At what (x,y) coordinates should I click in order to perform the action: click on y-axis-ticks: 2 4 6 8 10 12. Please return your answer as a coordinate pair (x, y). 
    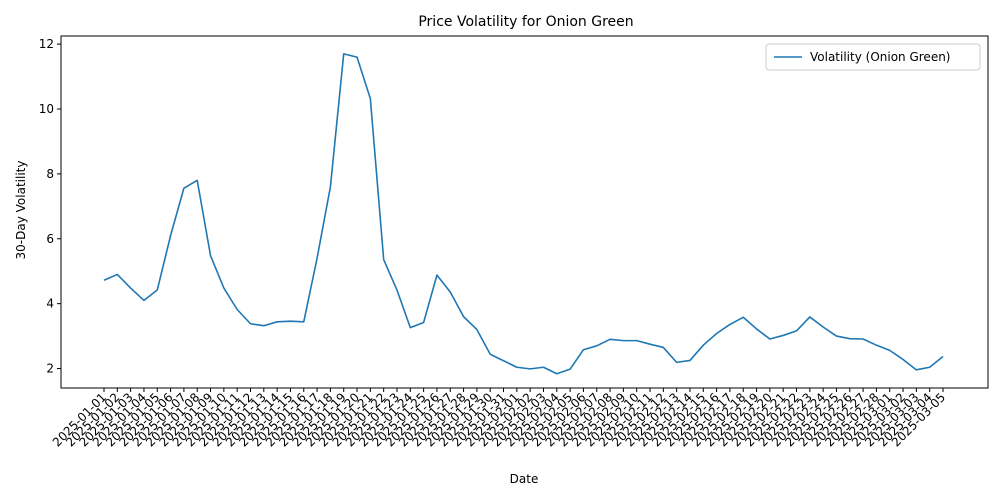
    Looking at the image, I should click on (50, 206).